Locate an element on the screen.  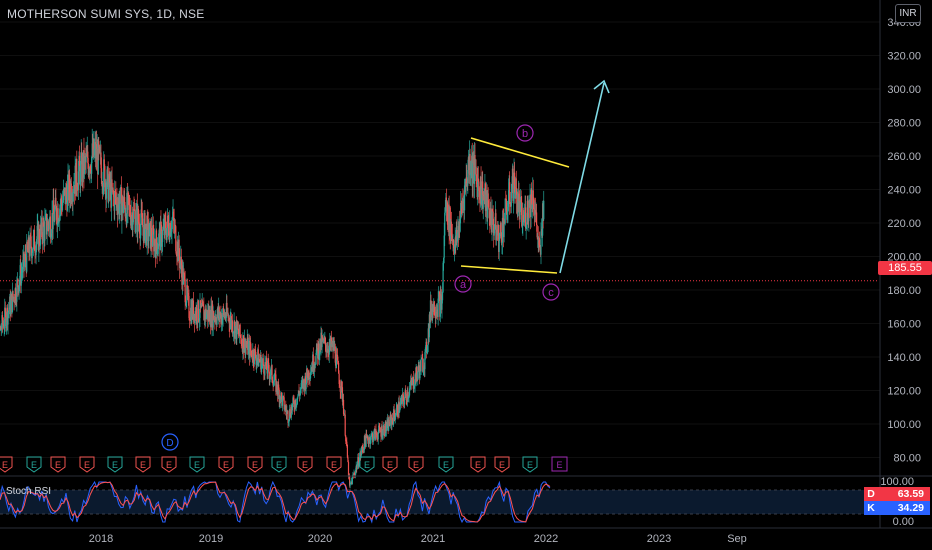
stoch-tick-label: 0.00 is located at coordinates (903, 522).